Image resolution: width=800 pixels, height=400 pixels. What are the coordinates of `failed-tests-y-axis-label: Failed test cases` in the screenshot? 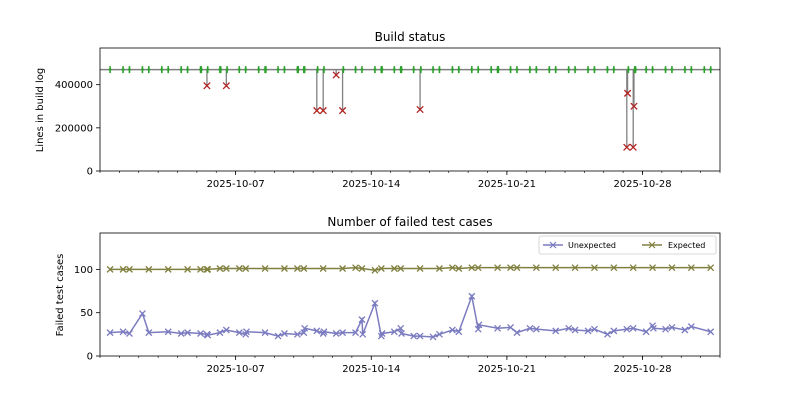 It's located at (60, 295).